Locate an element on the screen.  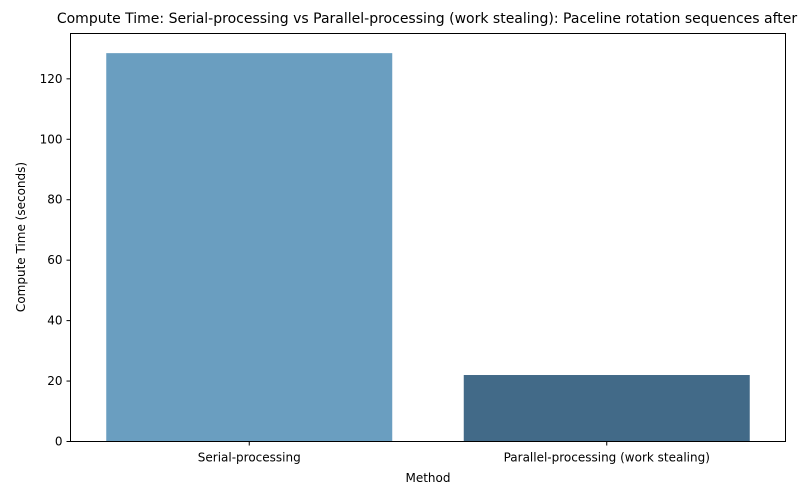
y-tick-label: 20 is located at coordinates (54, 381).